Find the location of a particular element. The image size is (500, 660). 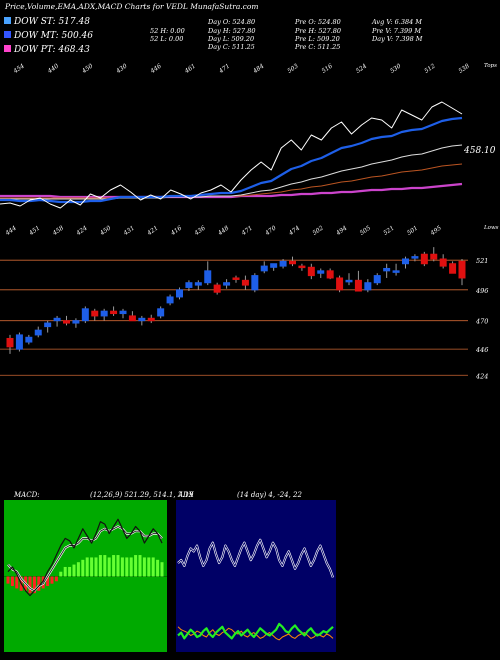

low-label: 471 is located at coordinates (247, 231).